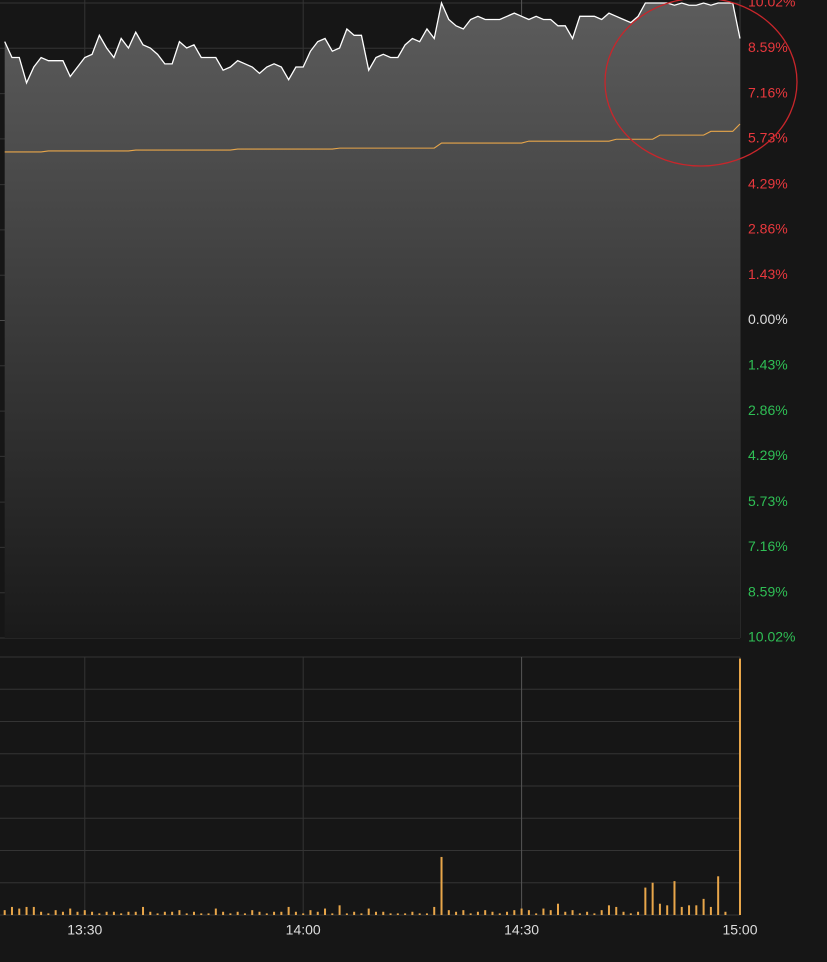 The height and width of the screenshot is (962, 827). I want to click on x-tick-label: 14:30, so click(521, 930).